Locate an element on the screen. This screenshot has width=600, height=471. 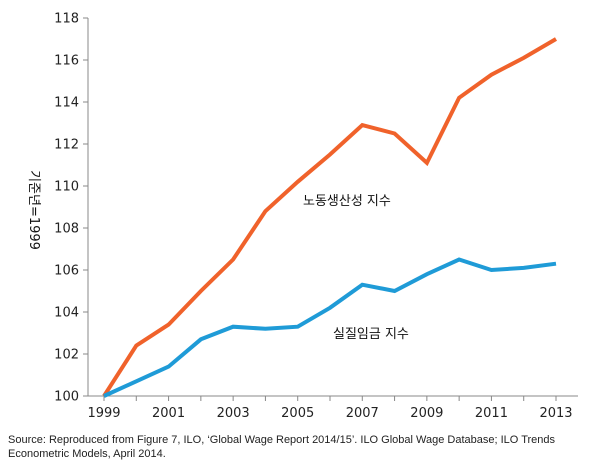
y-tick-label: 118 is located at coordinates (66, 19).